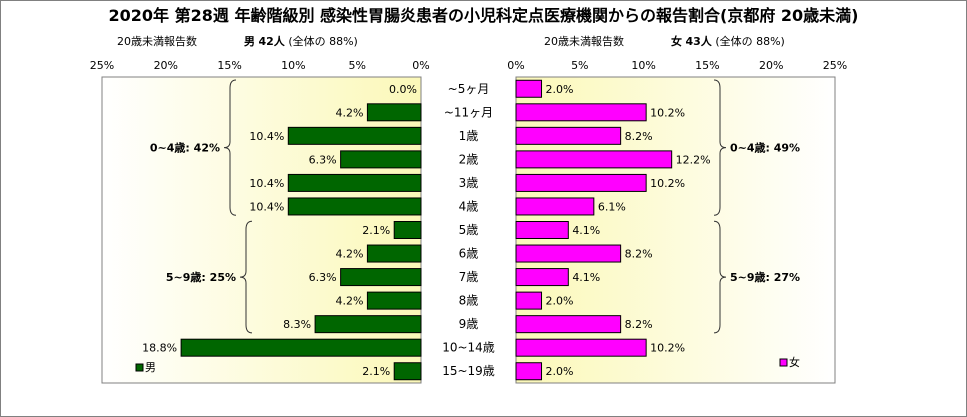 The width and height of the screenshot is (967, 417). I want to click on right-x-tick-label: 25%, so click(835, 65).